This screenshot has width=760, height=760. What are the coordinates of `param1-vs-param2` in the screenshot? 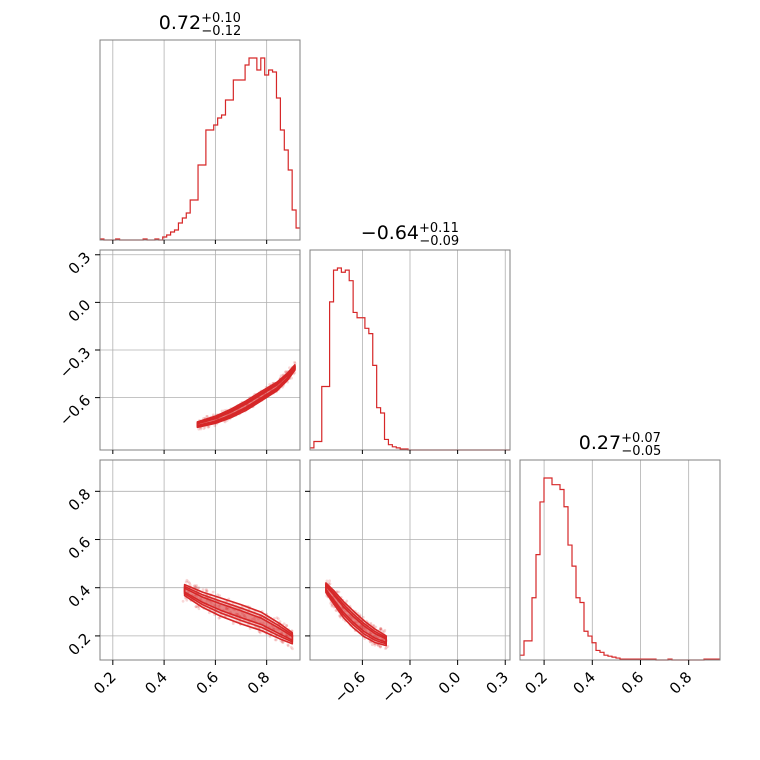 It's located at (200, 350).